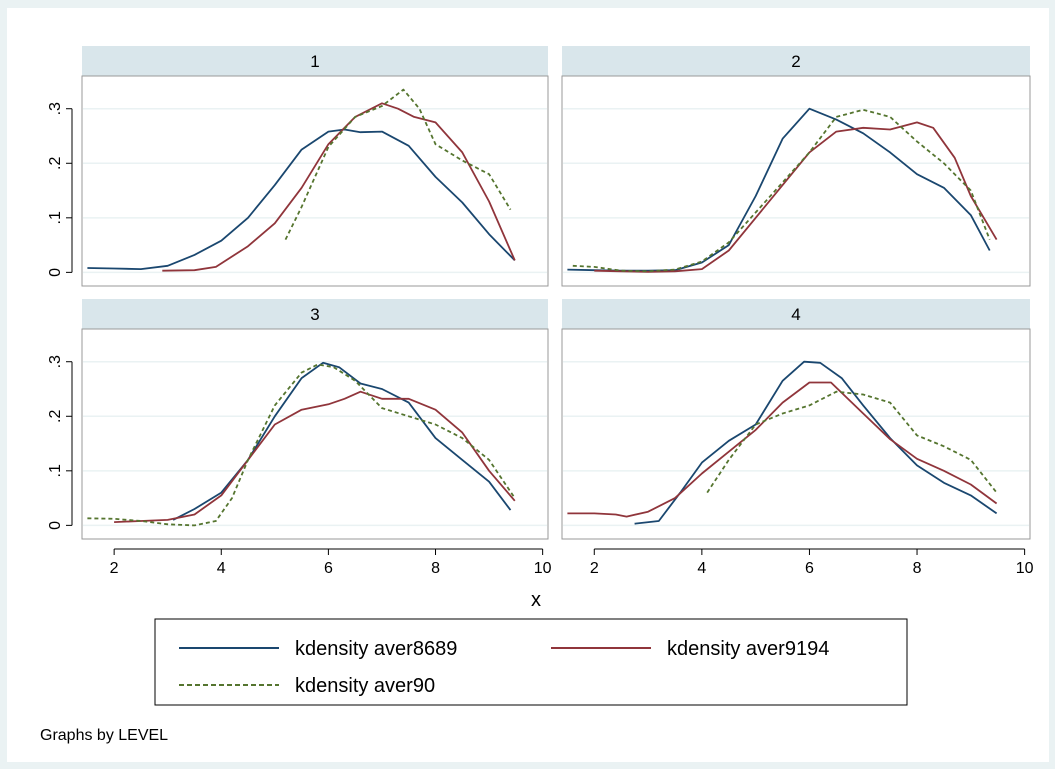 The image size is (1055, 769). I want to click on panel-4: 4, so click(796, 419).